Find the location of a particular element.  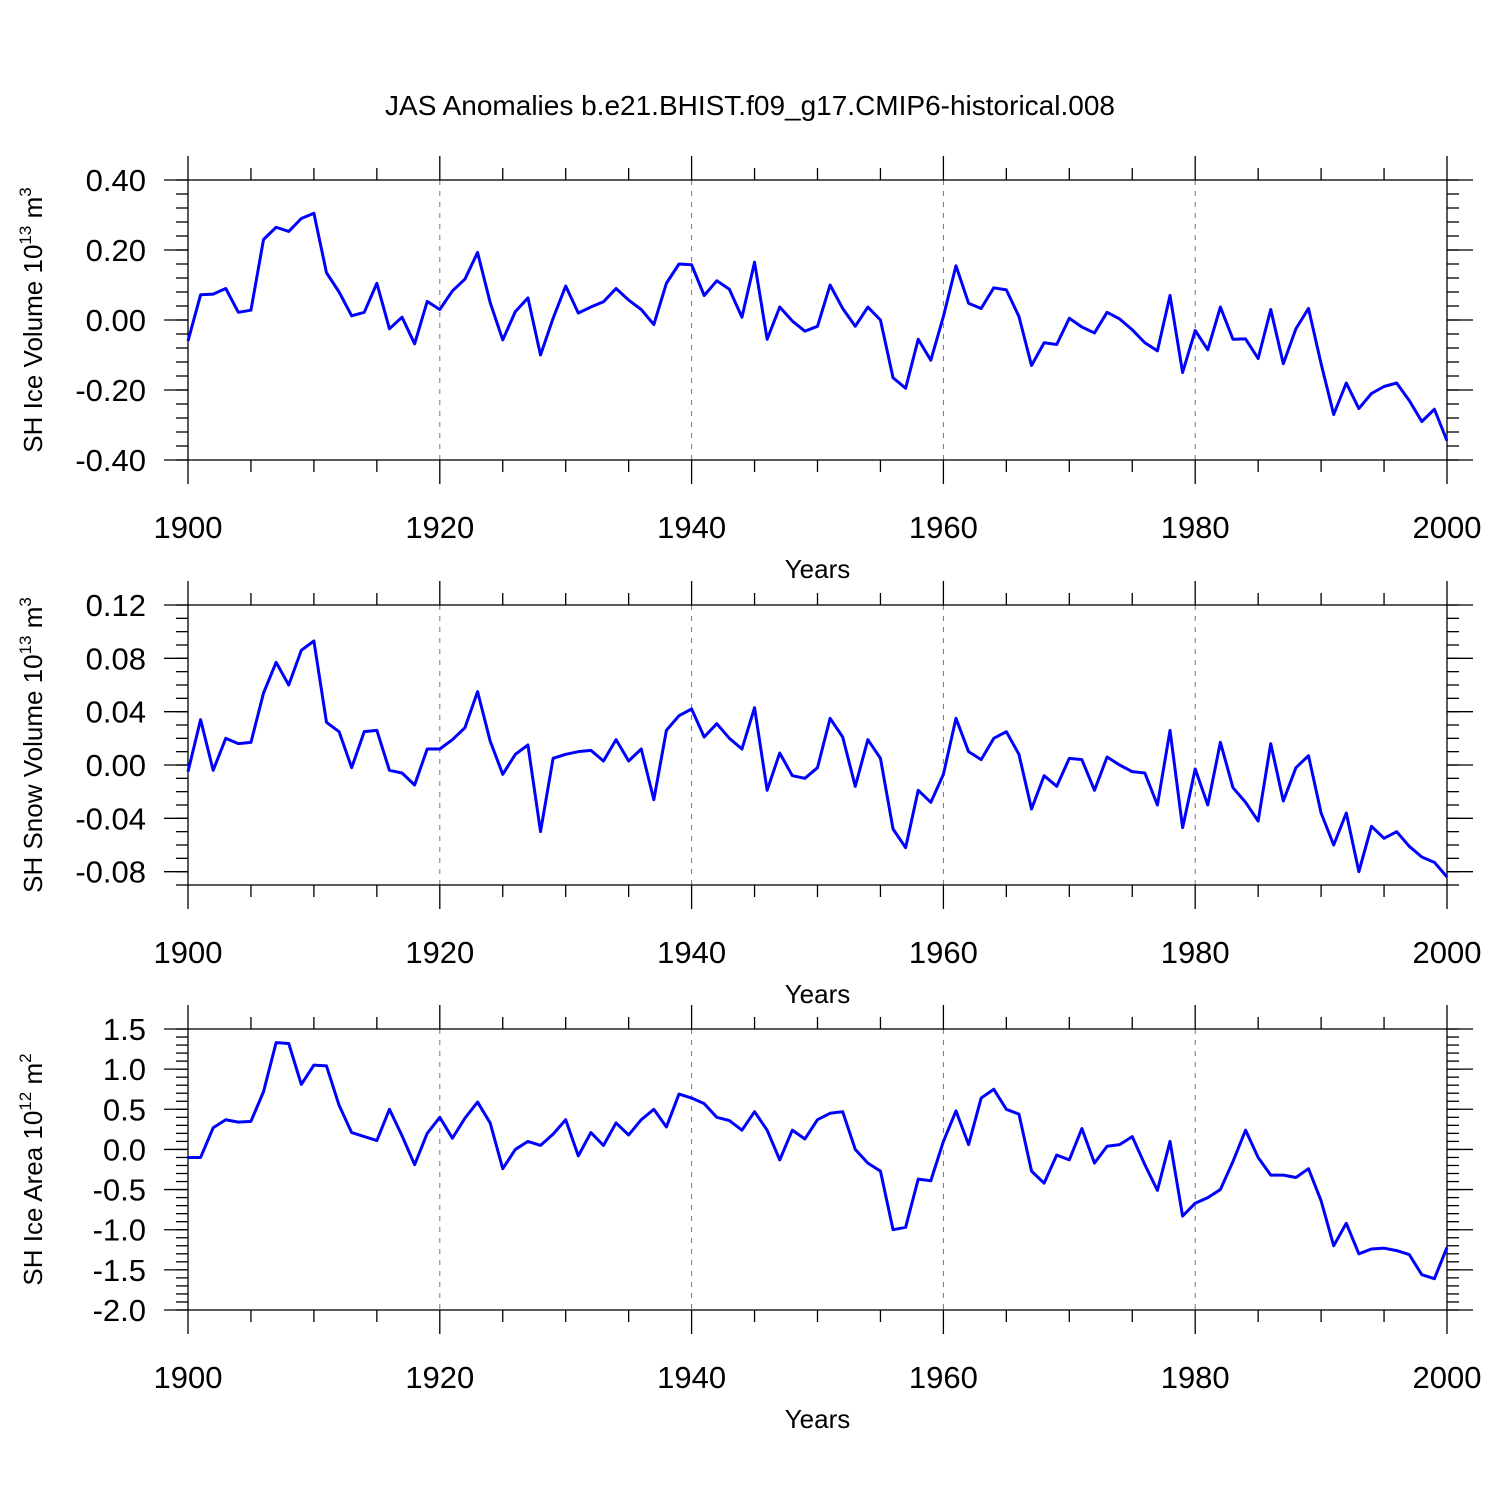

panel-1-x-tick-label: 1920 is located at coordinates (439, 527).